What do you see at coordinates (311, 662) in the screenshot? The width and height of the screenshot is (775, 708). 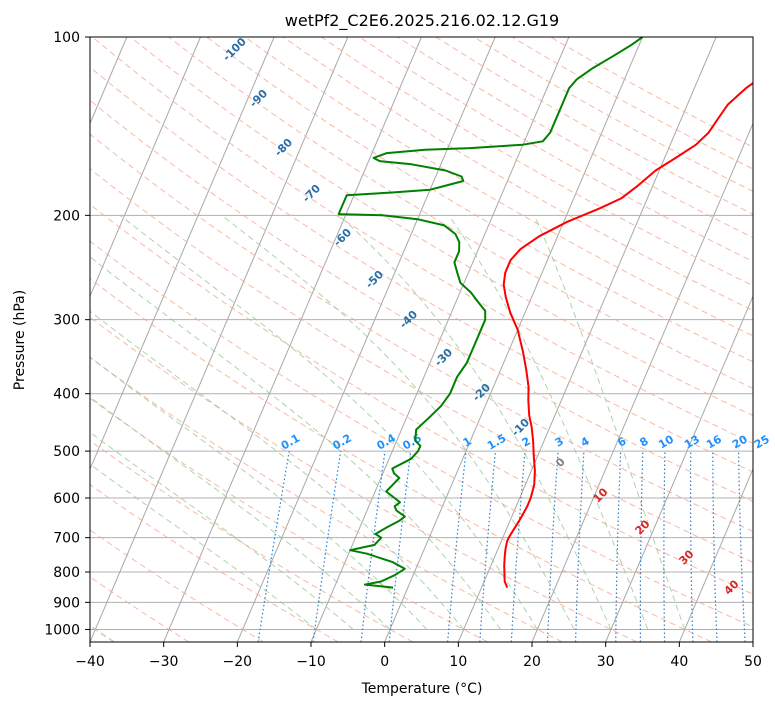 I see `x-tick-label: −10` at bounding box center [311, 662].